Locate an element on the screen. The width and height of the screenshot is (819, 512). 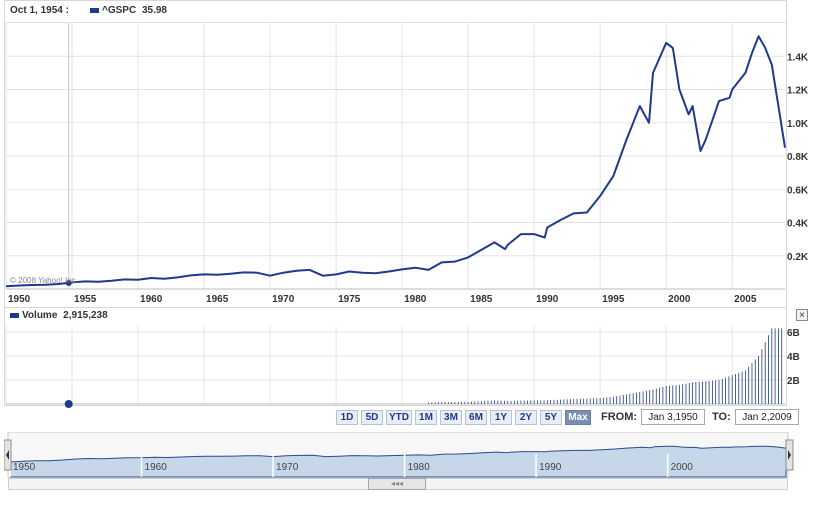
navigator-year-label: 2000 is located at coordinates (682, 467).